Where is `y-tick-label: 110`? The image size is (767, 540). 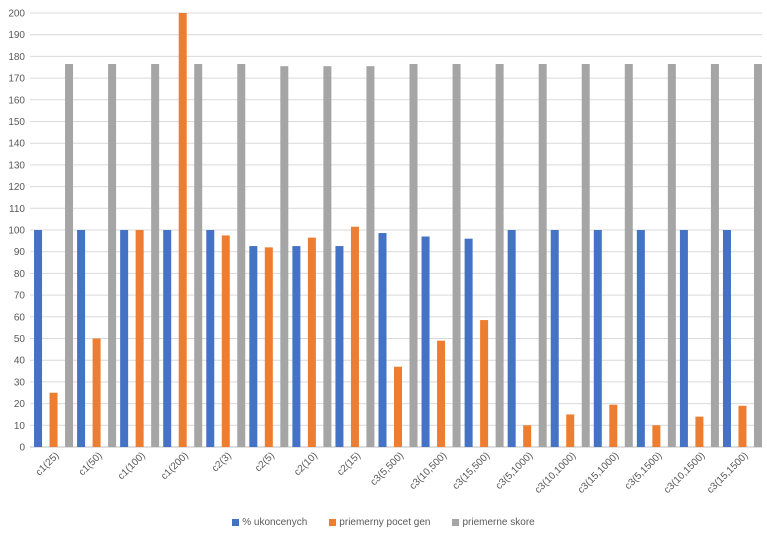 y-tick-label: 110 is located at coordinates (17, 209).